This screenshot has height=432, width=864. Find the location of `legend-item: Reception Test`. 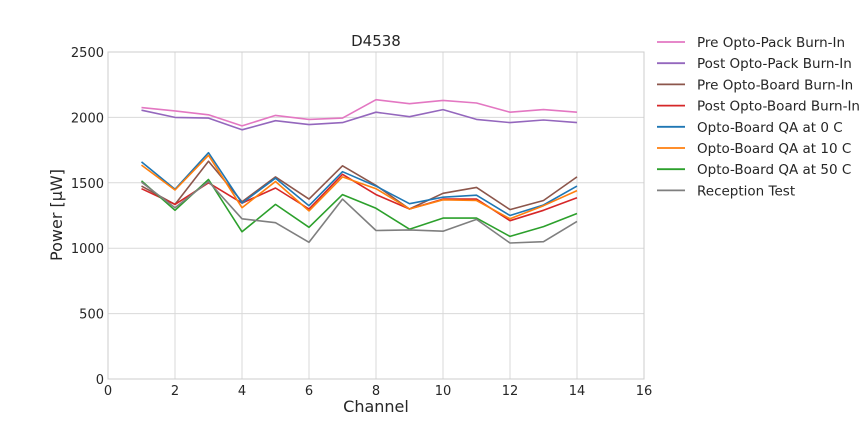

legend-item: Reception Test is located at coordinates (726, 191).